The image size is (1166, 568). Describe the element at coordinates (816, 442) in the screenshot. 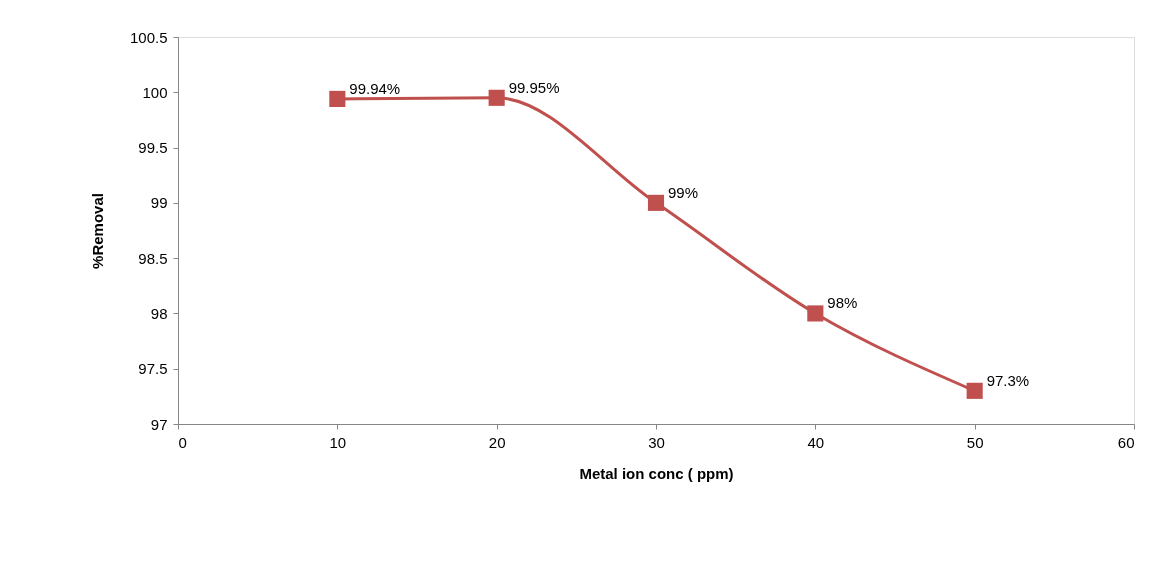

I see `x-tick-label: 40` at that location.